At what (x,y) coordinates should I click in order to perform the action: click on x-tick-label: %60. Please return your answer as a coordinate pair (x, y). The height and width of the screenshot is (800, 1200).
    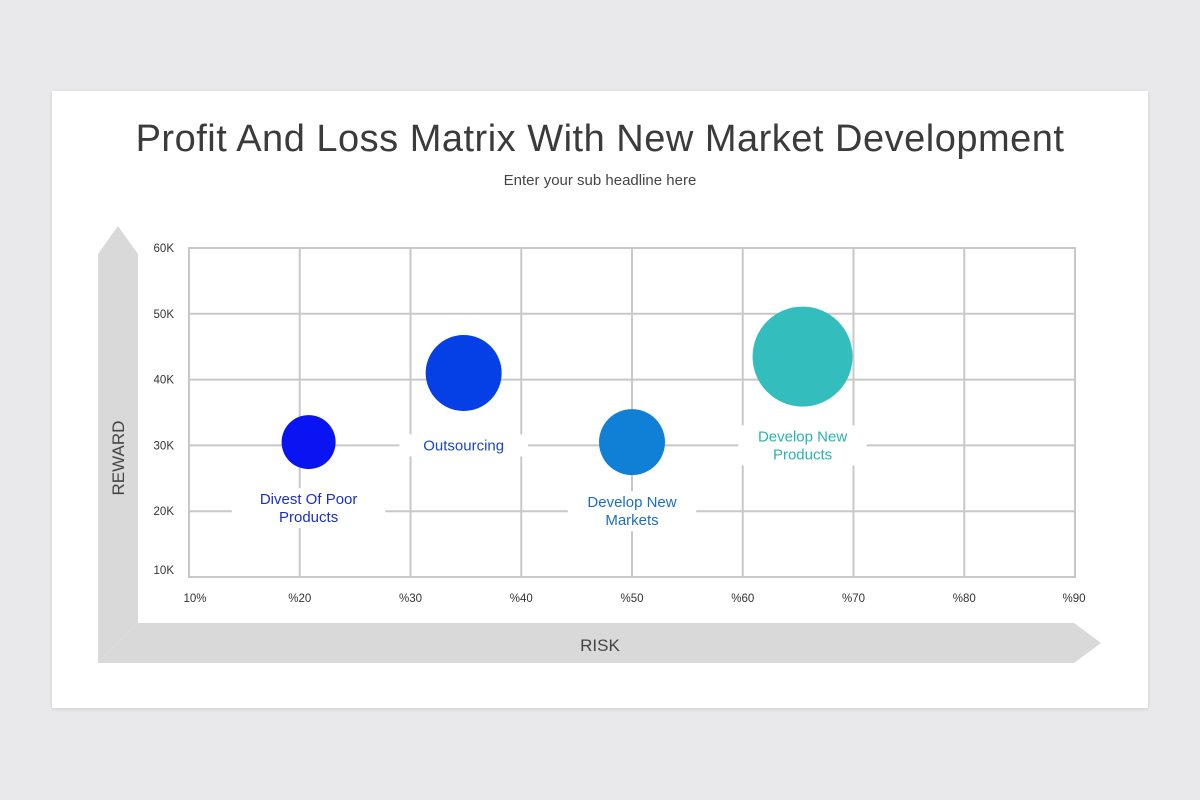
    Looking at the image, I should click on (742, 599).